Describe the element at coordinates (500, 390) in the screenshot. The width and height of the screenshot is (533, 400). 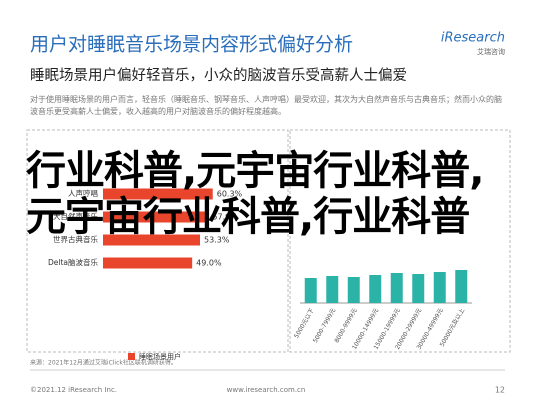
I see `page-number: 12` at that location.